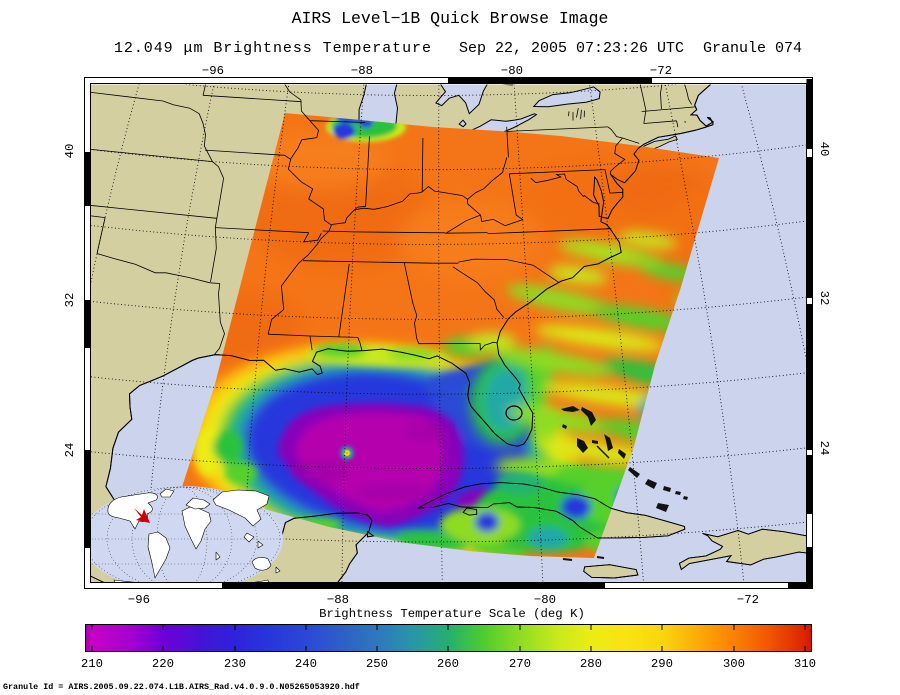 The height and width of the screenshot is (695, 900). Describe the element at coordinates (752, 48) in the screenshot. I see `svg-text: Granule 074` at that location.